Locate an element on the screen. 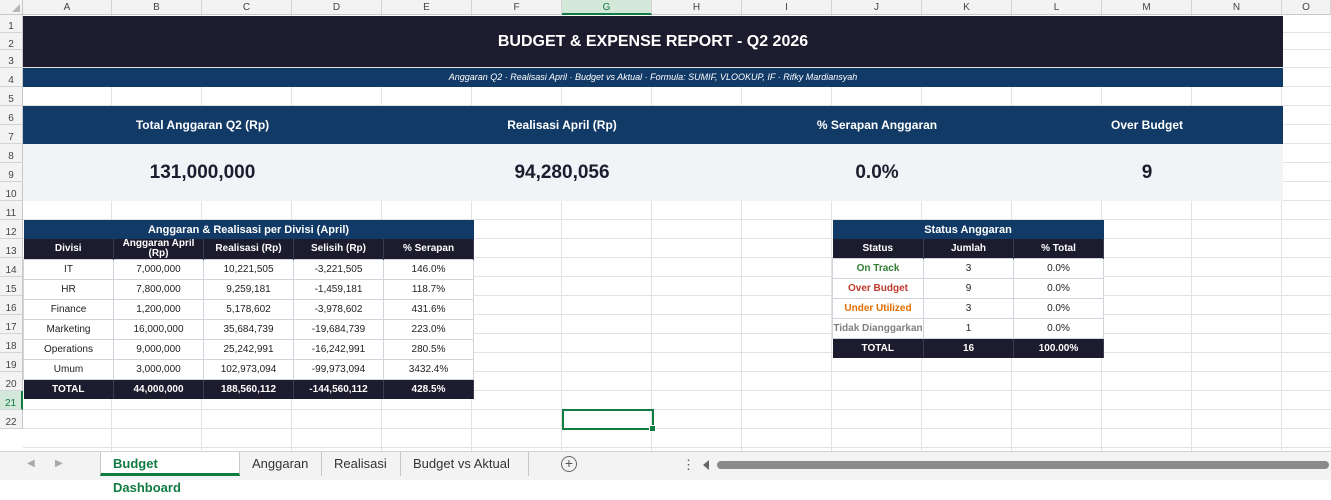 Image resolution: width=1331 pixels, height=500 pixels. kpi-value-over-budget: 9 is located at coordinates (1147, 172).